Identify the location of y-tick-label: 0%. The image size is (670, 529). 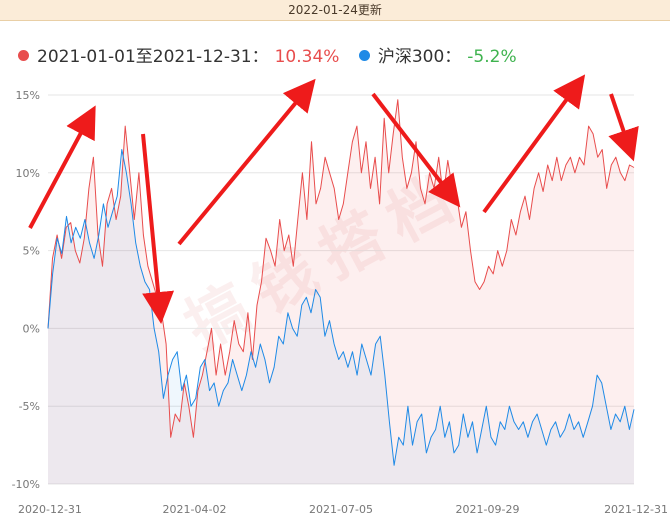
(31, 328).